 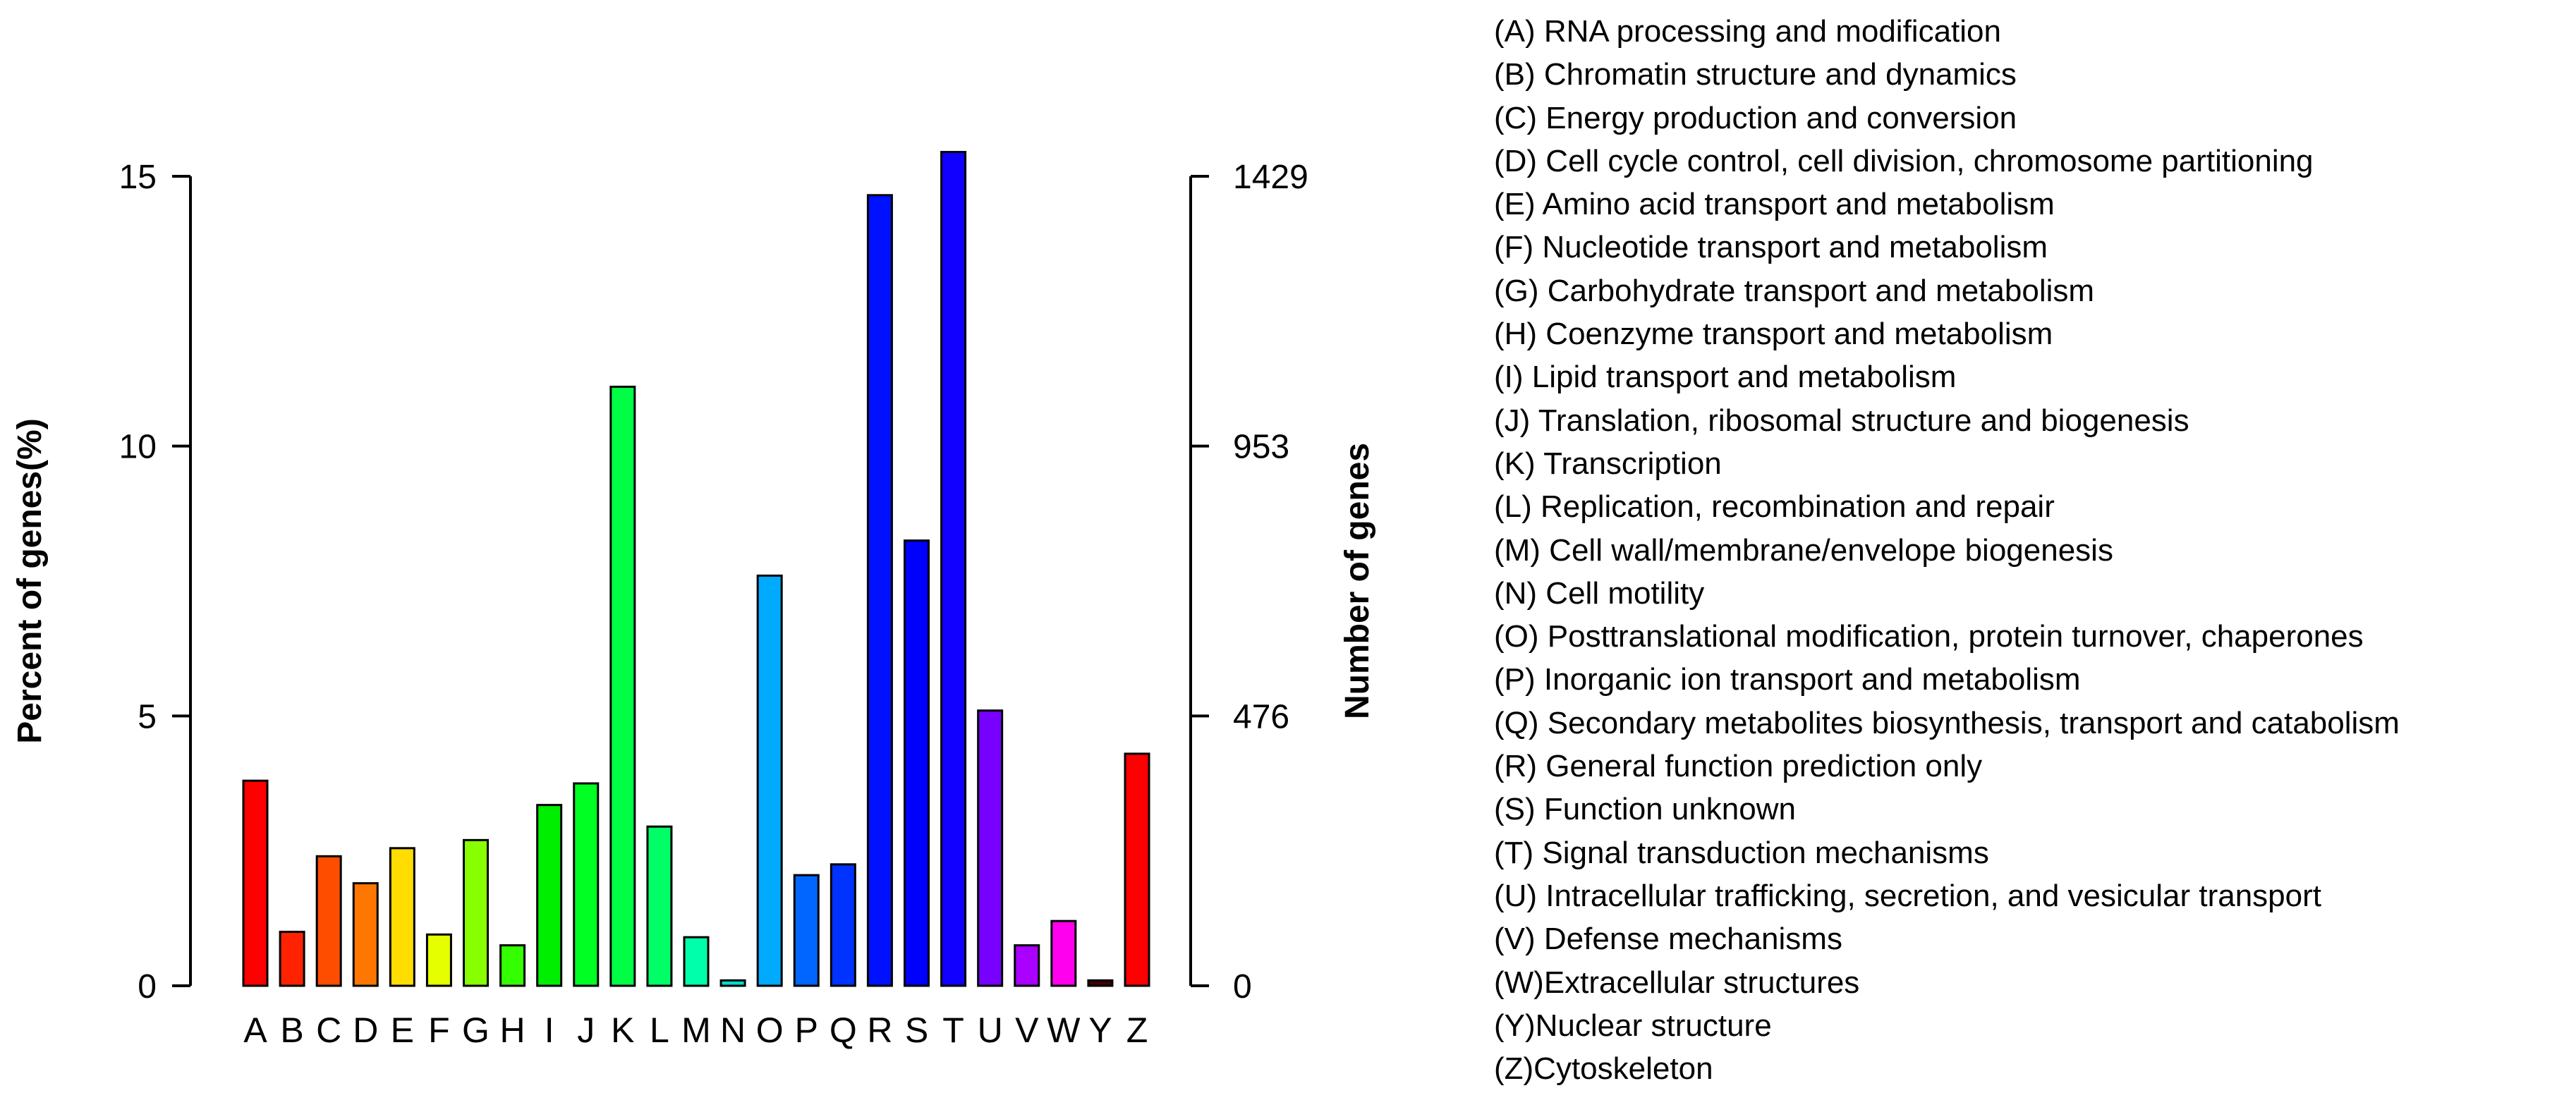 What do you see at coordinates (1773, 334) in the screenshot?
I see `legend-item: (H) Coenzyme transport and metabolism` at bounding box center [1773, 334].